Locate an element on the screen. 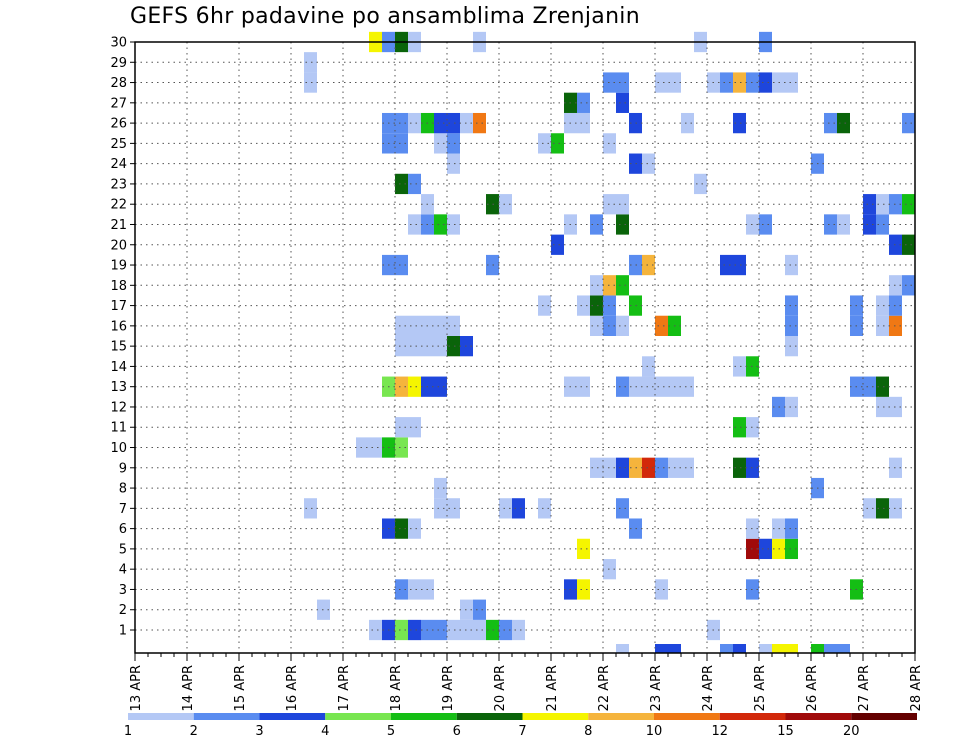 This screenshot has width=960, height=742. y-tick-label: 3 is located at coordinates (123, 590).